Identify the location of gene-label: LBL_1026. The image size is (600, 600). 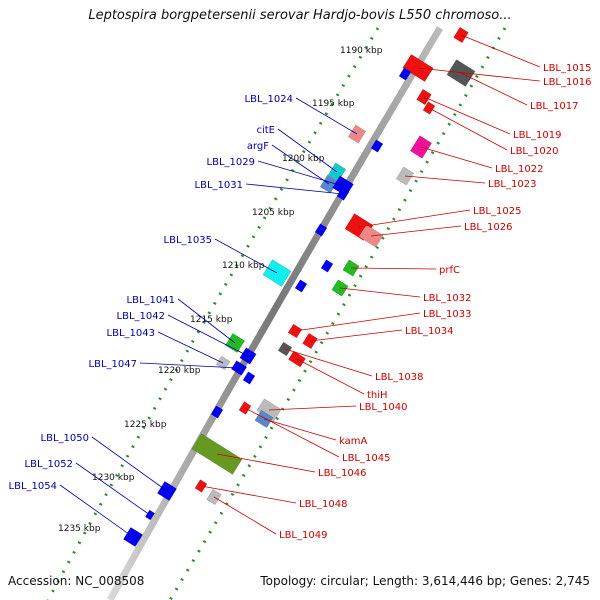
(488, 227).